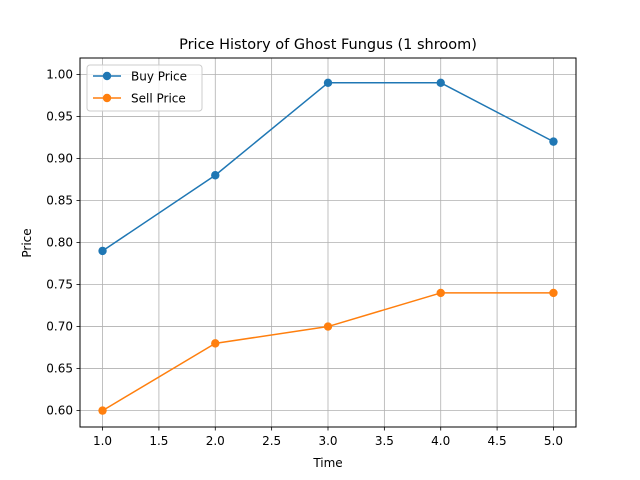 The width and height of the screenshot is (640, 480). I want to click on x-tick-label: 4.0, so click(440, 441).